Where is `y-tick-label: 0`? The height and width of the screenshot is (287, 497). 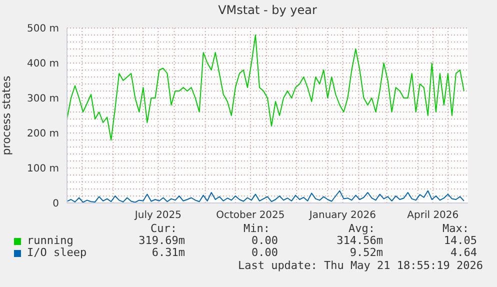
y-tick-label: 0 is located at coordinates (55, 204).